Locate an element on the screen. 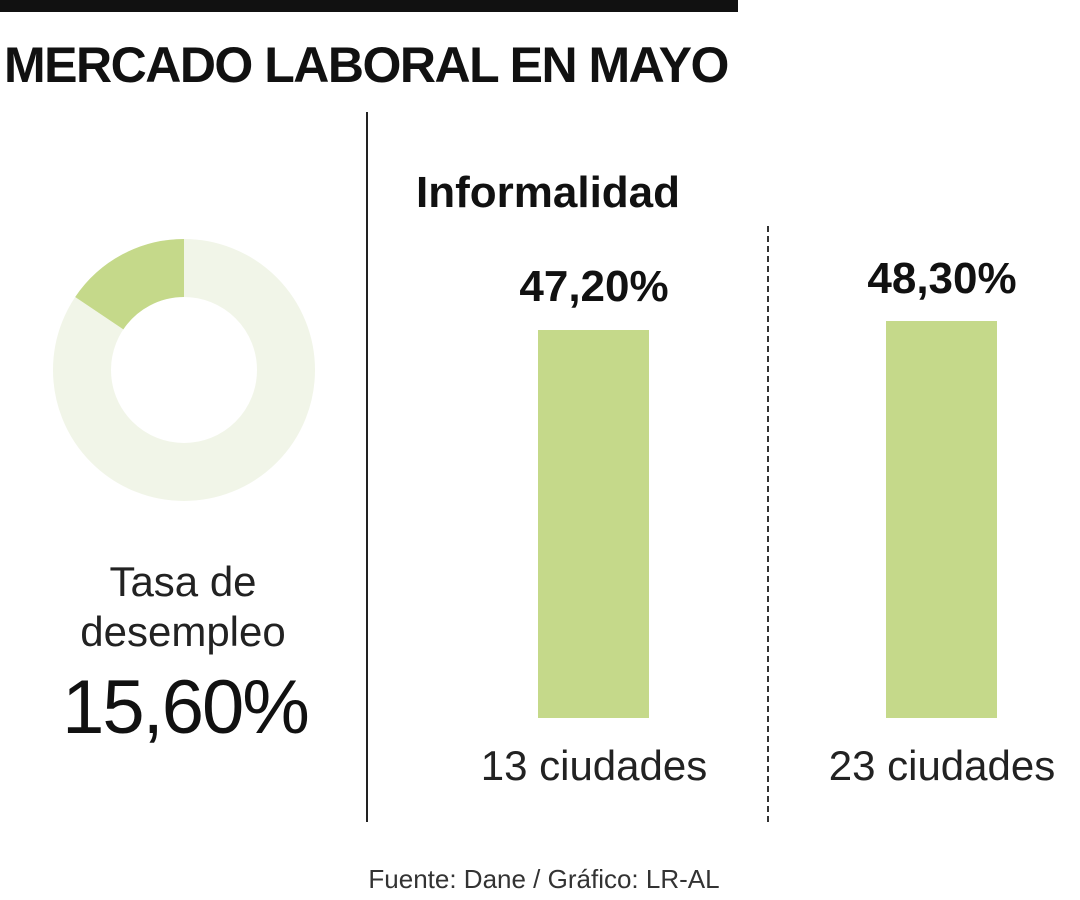 This screenshot has width=1080, height=900. donut-value-label: 15,60% is located at coordinates (186, 707).